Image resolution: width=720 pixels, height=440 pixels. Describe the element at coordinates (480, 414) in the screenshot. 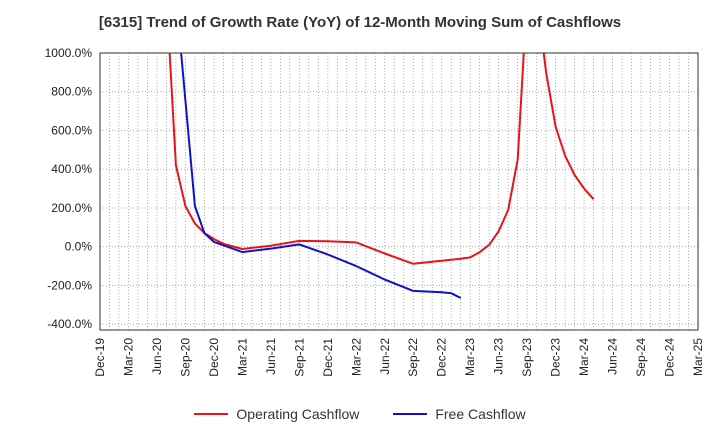

I see `legend-label-free-cashflow: Free Cashflow` at that location.